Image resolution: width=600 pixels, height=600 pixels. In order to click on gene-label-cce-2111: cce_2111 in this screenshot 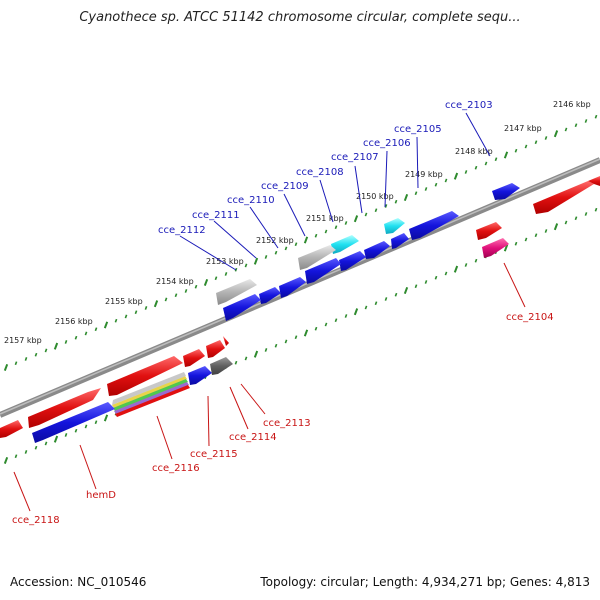, I will do `click(216, 215)`.